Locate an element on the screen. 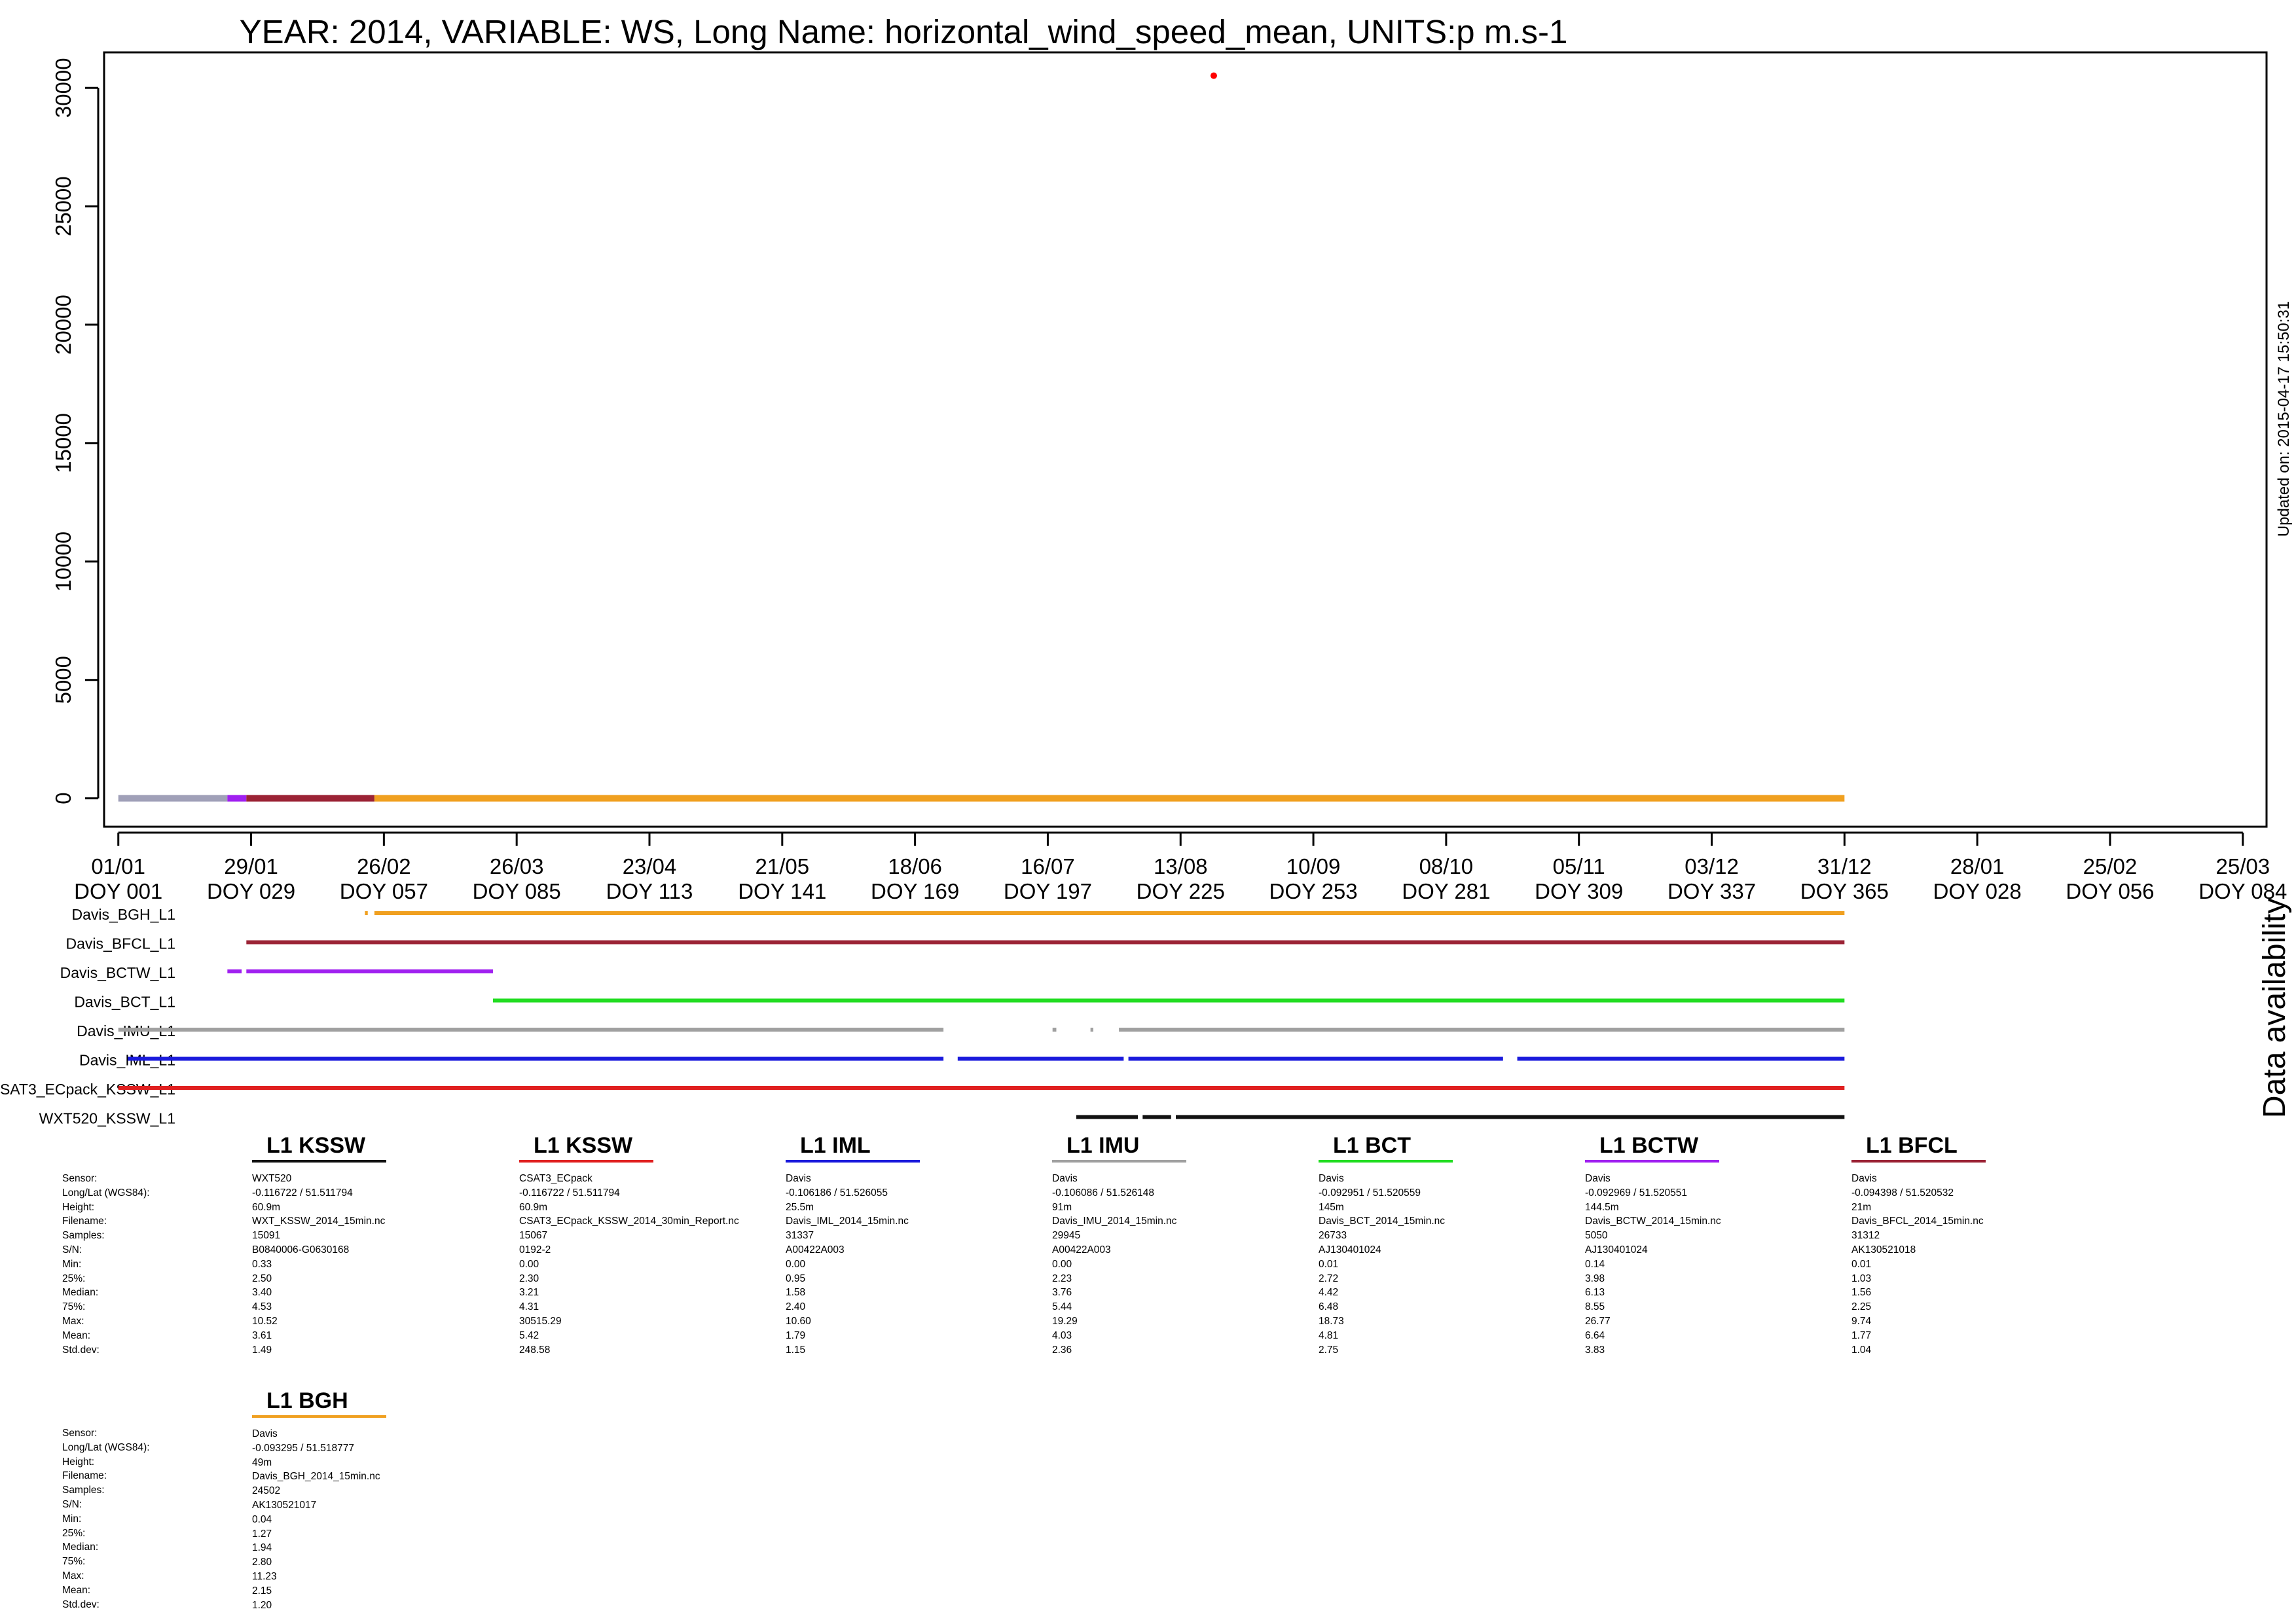 The image size is (2296, 1624). stats-value: CSAT3_ECpack is located at coordinates (555, 1178).